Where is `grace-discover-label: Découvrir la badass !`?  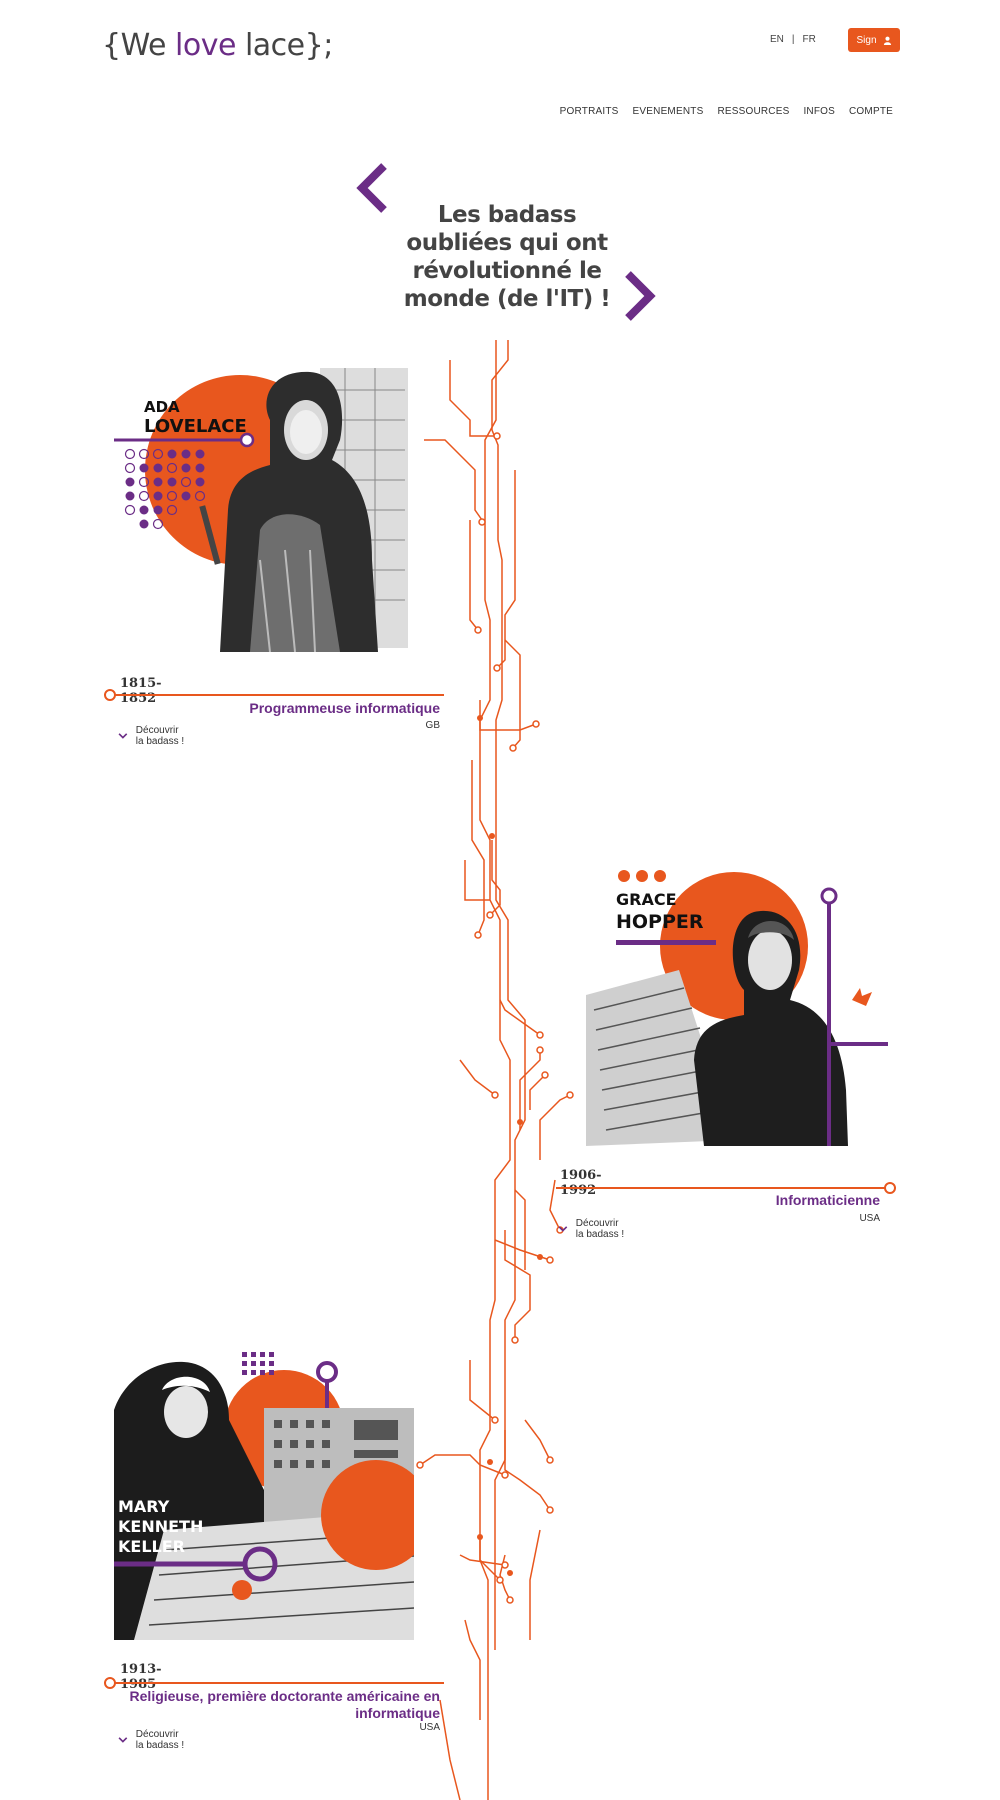 grace-discover-label: Découvrir la badass ! is located at coordinates (600, 1229).